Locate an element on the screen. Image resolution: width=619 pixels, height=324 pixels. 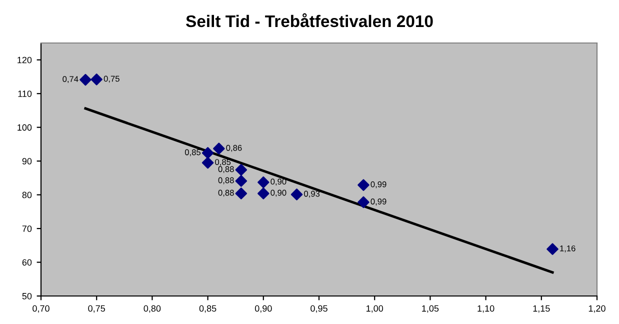
annotation: 0,74 is located at coordinates (70, 79).